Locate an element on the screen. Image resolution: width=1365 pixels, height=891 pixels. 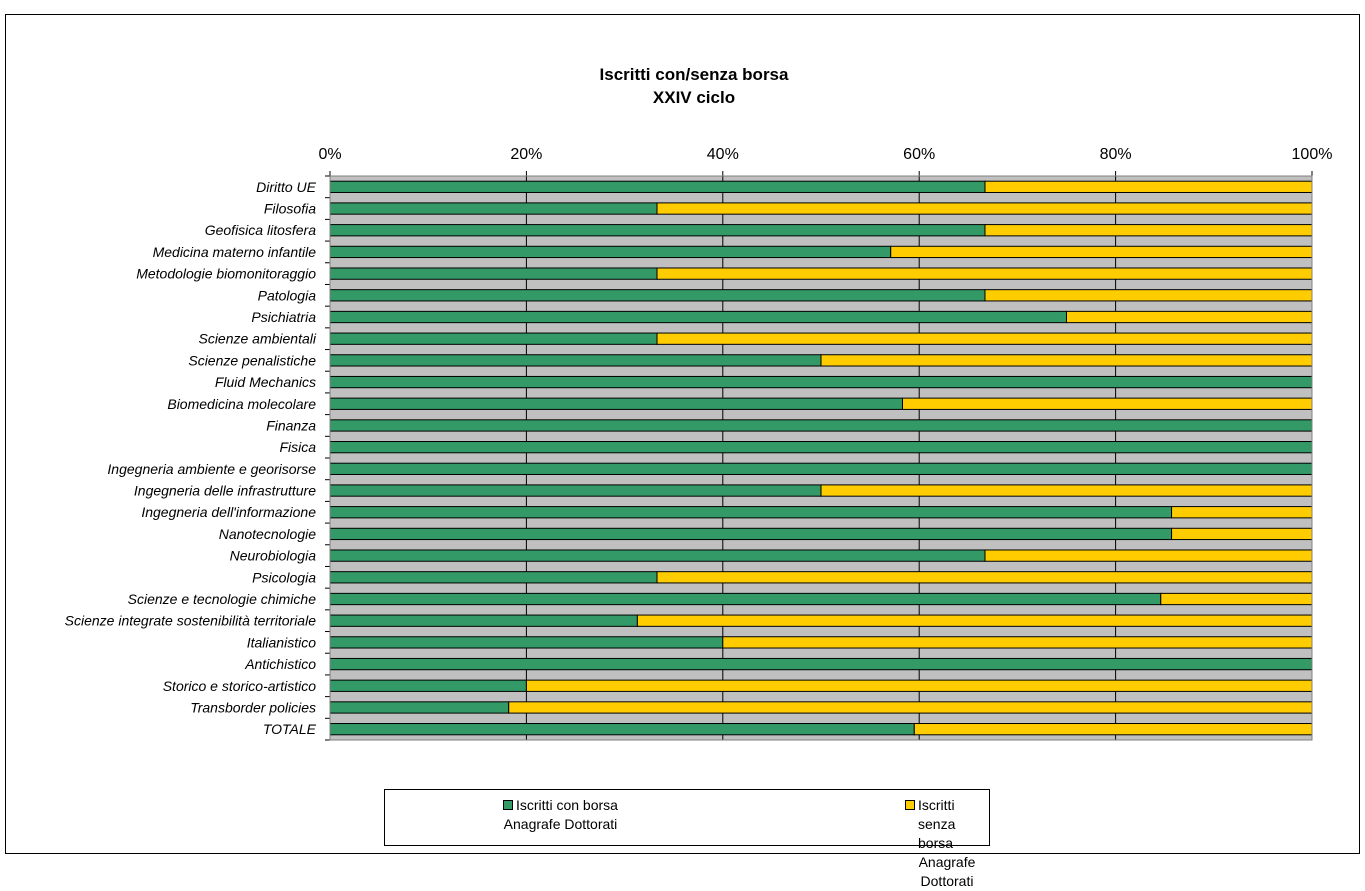
category-label: Ingegneria dell'informazione is located at coordinates (228, 512).